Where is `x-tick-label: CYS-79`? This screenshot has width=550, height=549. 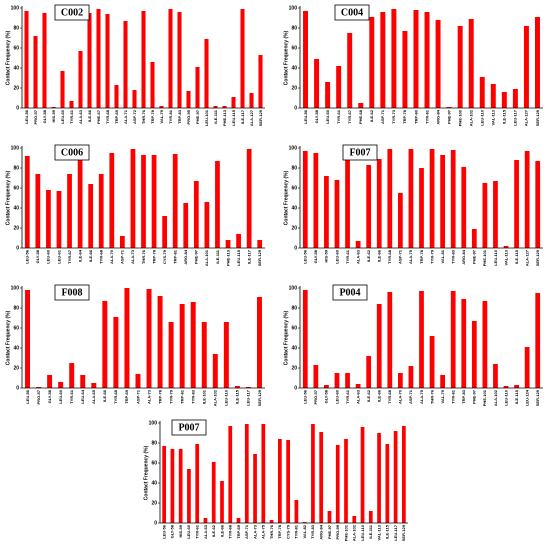
x-tick-label: CYS-79 is located at coordinates (287, 531).